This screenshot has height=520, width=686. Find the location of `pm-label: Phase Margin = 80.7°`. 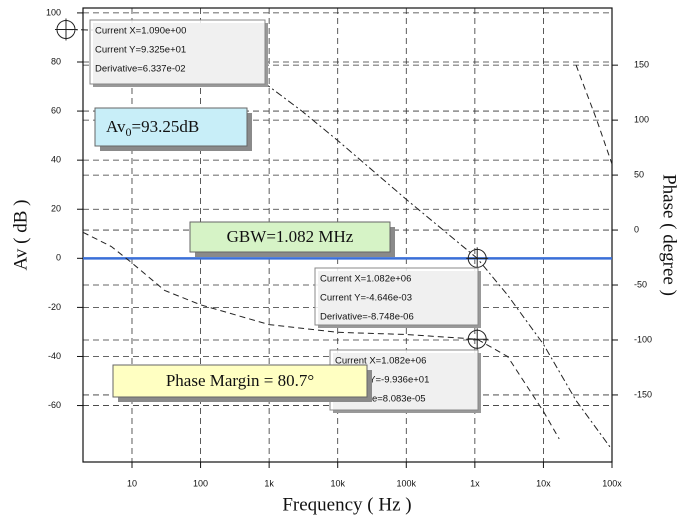

pm-label: Phase Margin = 80.7° is located at coordinates (240, 380).